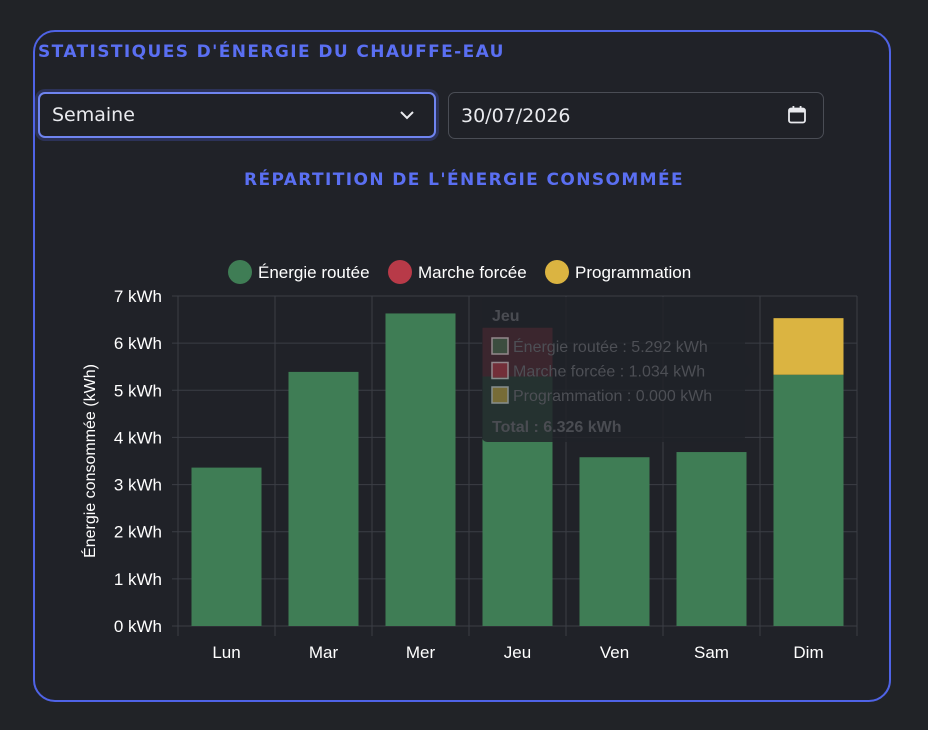 This screenshot has height=730, width=928. What do you see at coordinates (609, 372) in the screenshot?
I see `tooltip-line: Marche forcée : 1.034 kWh` at bounding box center [609, 372].